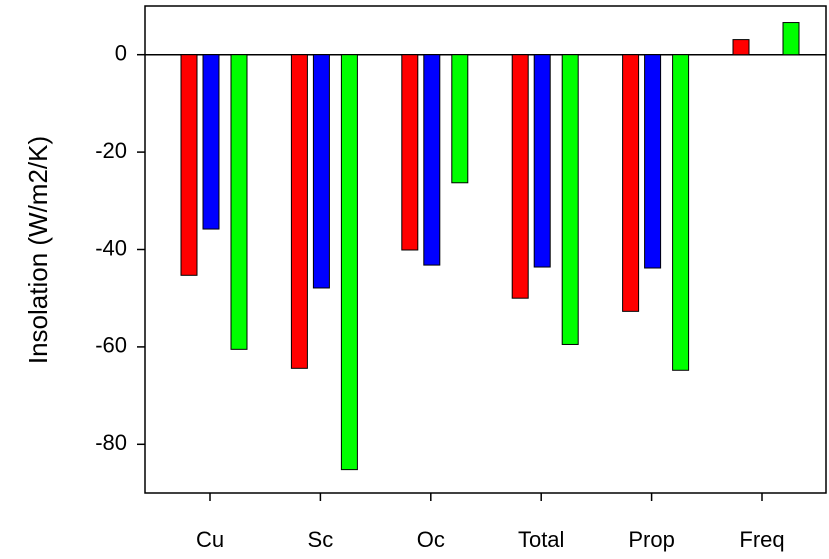 Image resolution: width=829 pixels, height=559 pixels. What do you see at coordinates (121, 53) in the screenshot?
I see `y-tick-label: 0` at bounding box center [121, 53].